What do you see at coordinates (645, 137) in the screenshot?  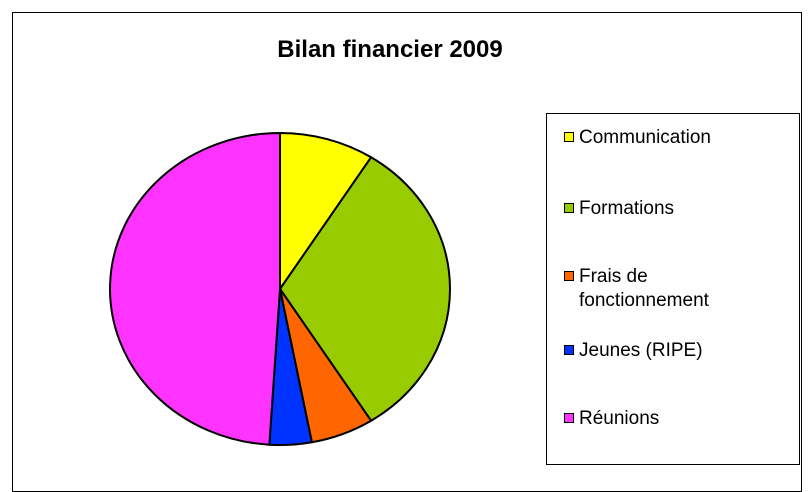 I see `legend-label: Communication` at bounding box center [645, 137].